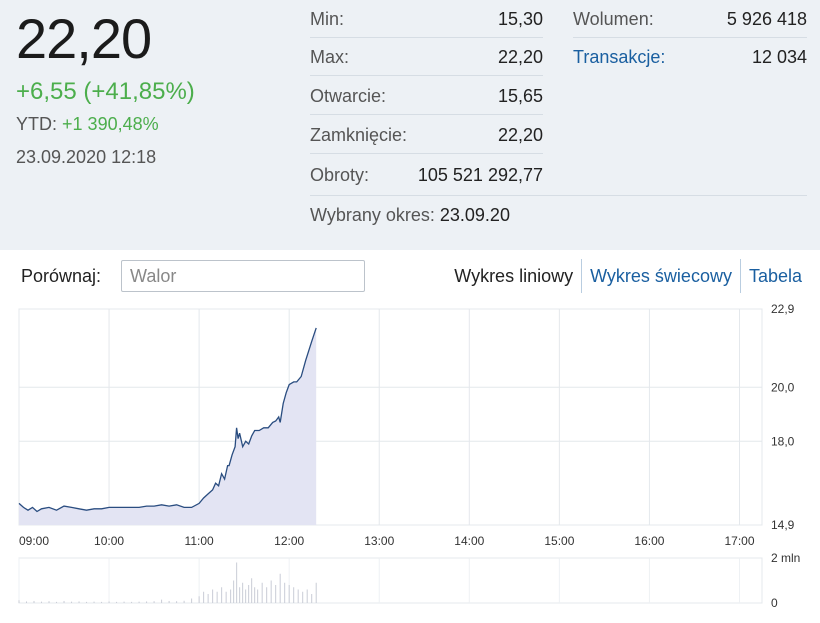 The width and height of the screenshot is (820, 623). I want to click on tab-table: Tabela, so click(770, 276).